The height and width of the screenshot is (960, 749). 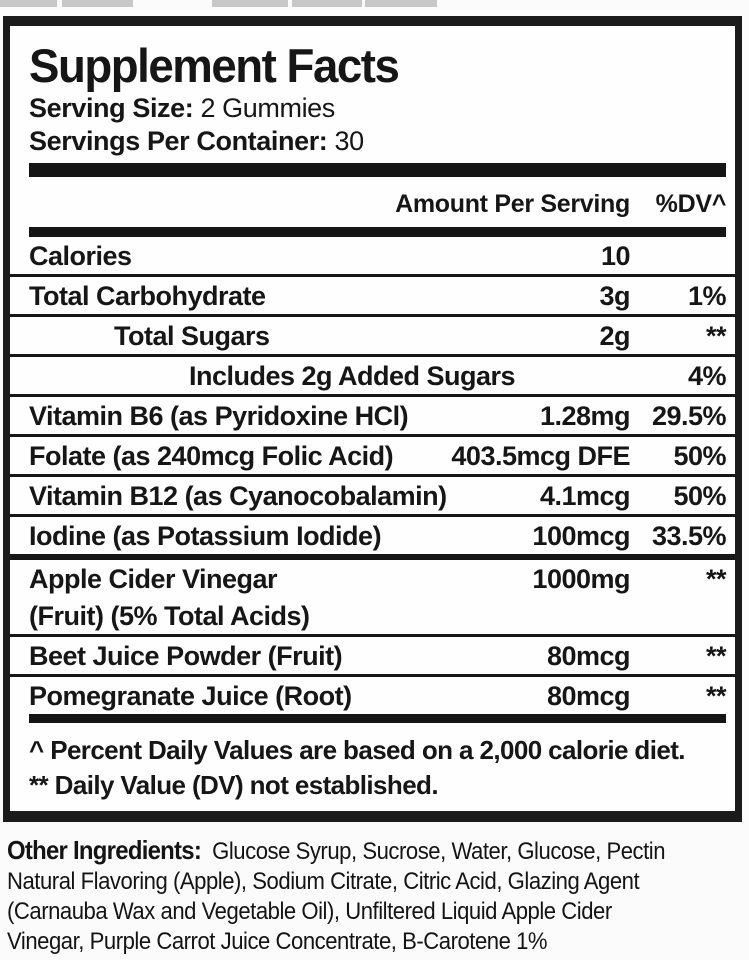 What do you see at coordinates (190, 696) in the screenshot?
I see `nutrient-name: Pomegranate Juice (Root)` at bounding box center [190, 696].